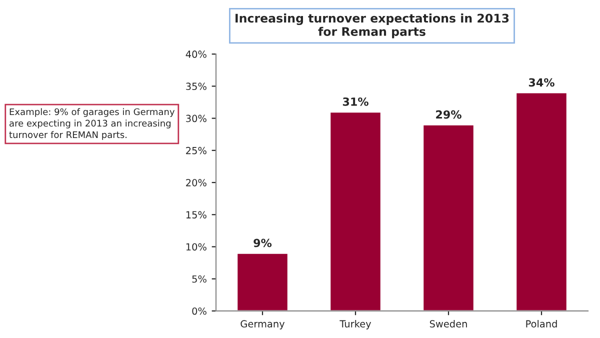  I want to click on y-tick-label: 15%, so click(196, 214).